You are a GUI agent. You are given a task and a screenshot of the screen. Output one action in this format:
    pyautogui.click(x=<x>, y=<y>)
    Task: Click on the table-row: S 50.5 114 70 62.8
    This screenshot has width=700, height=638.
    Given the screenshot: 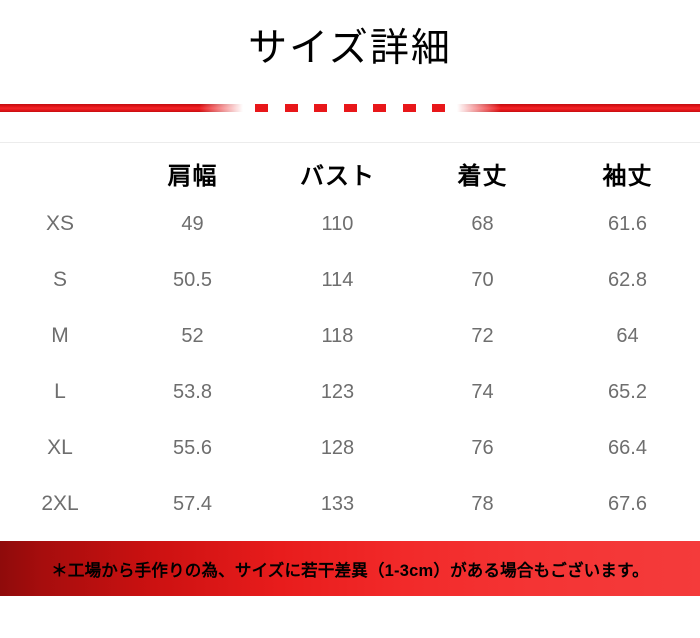 What is the action you would take?
    pyautogui.click(x=350, y=280)
    